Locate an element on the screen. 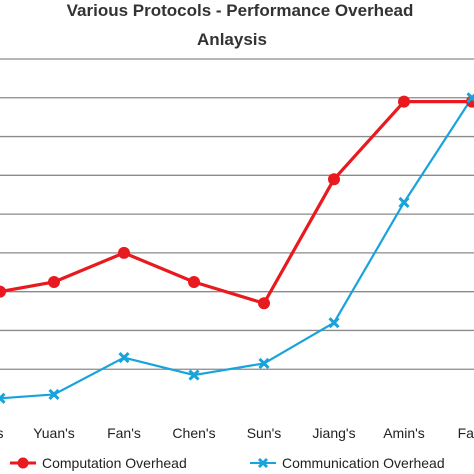  chart-subtitle: Anlaysis is located at coordinates (232, 39).